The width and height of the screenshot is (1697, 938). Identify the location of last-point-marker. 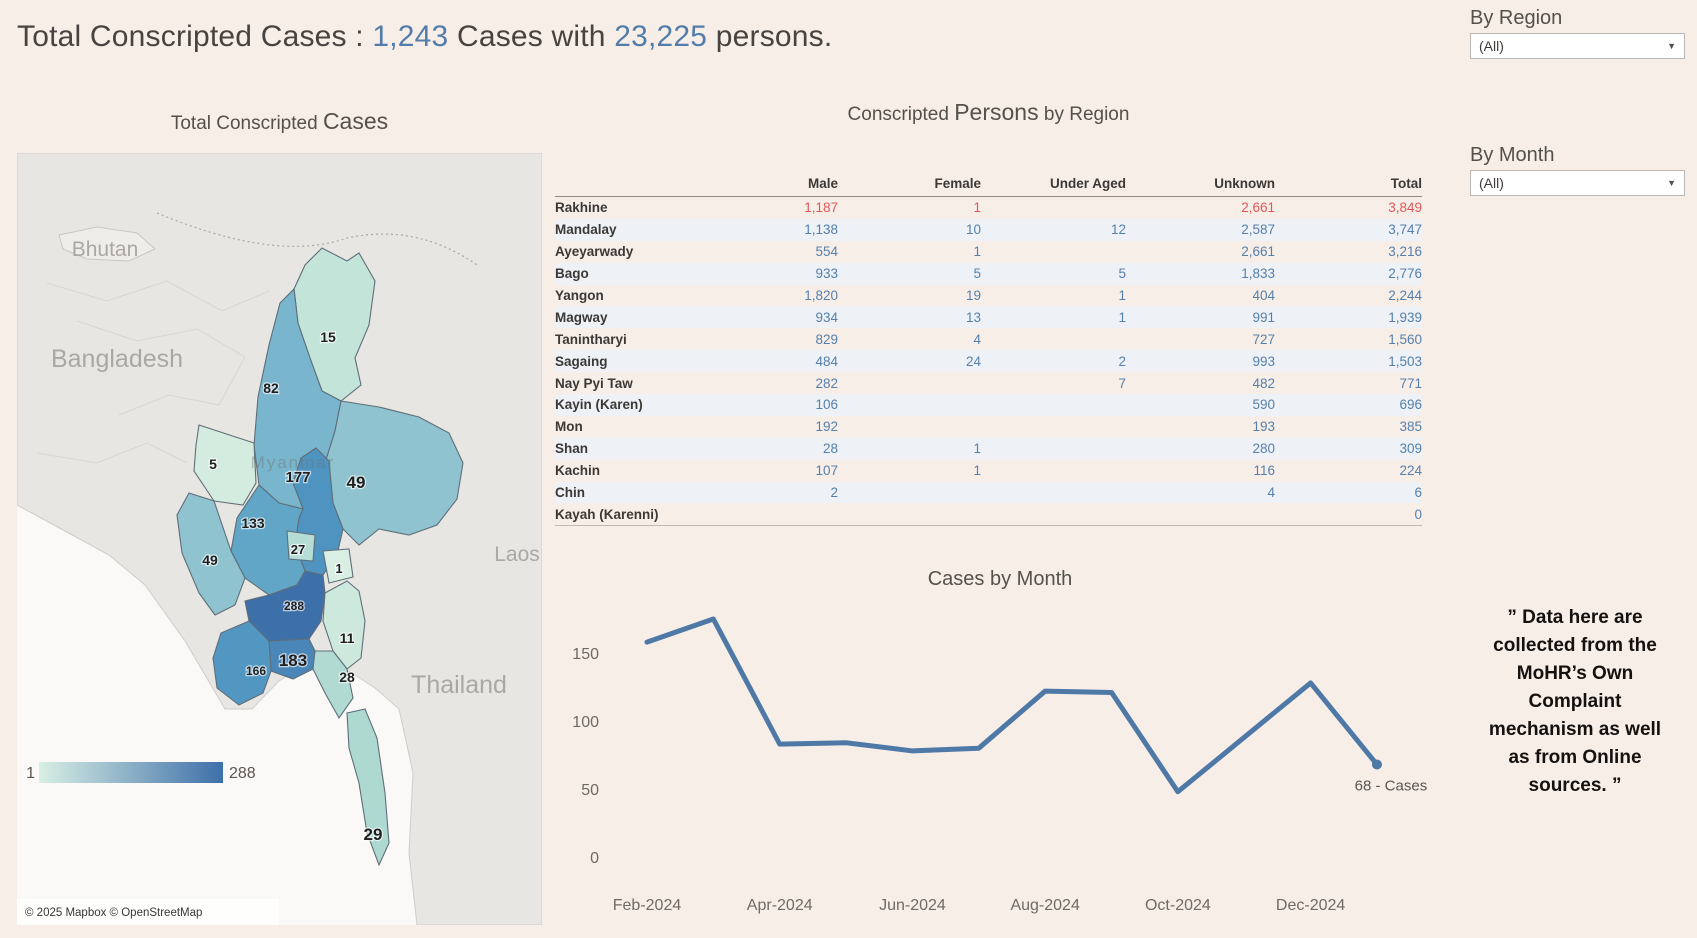
(1376, 764).